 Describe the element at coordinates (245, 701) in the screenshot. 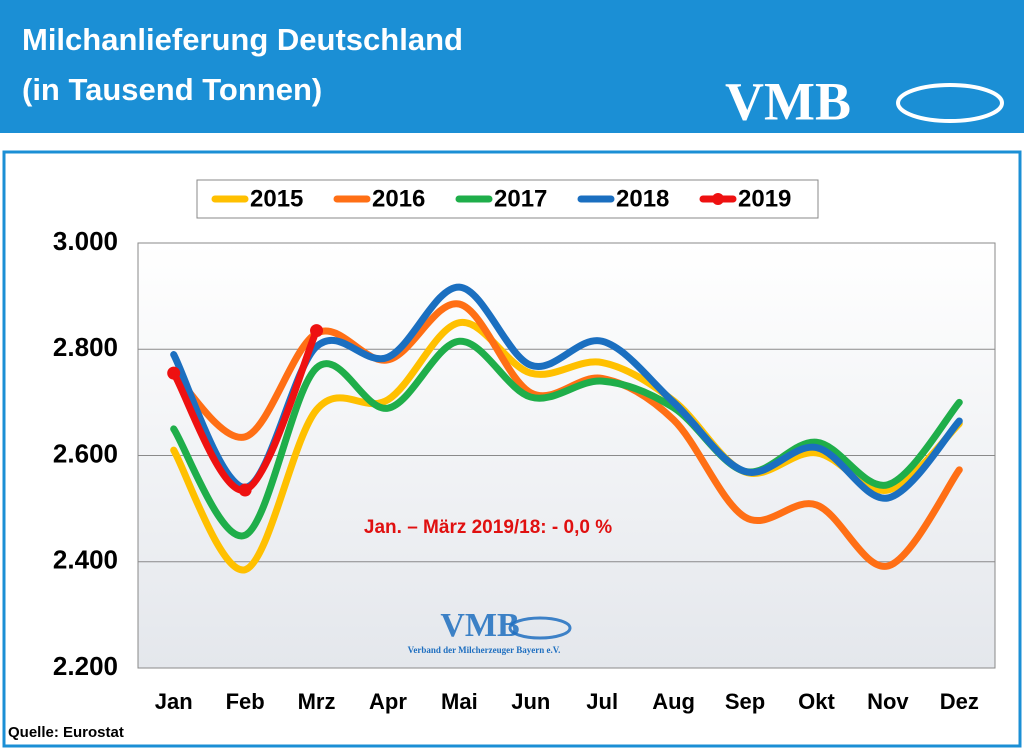

I see `x-tick-label: Feb` at that location.